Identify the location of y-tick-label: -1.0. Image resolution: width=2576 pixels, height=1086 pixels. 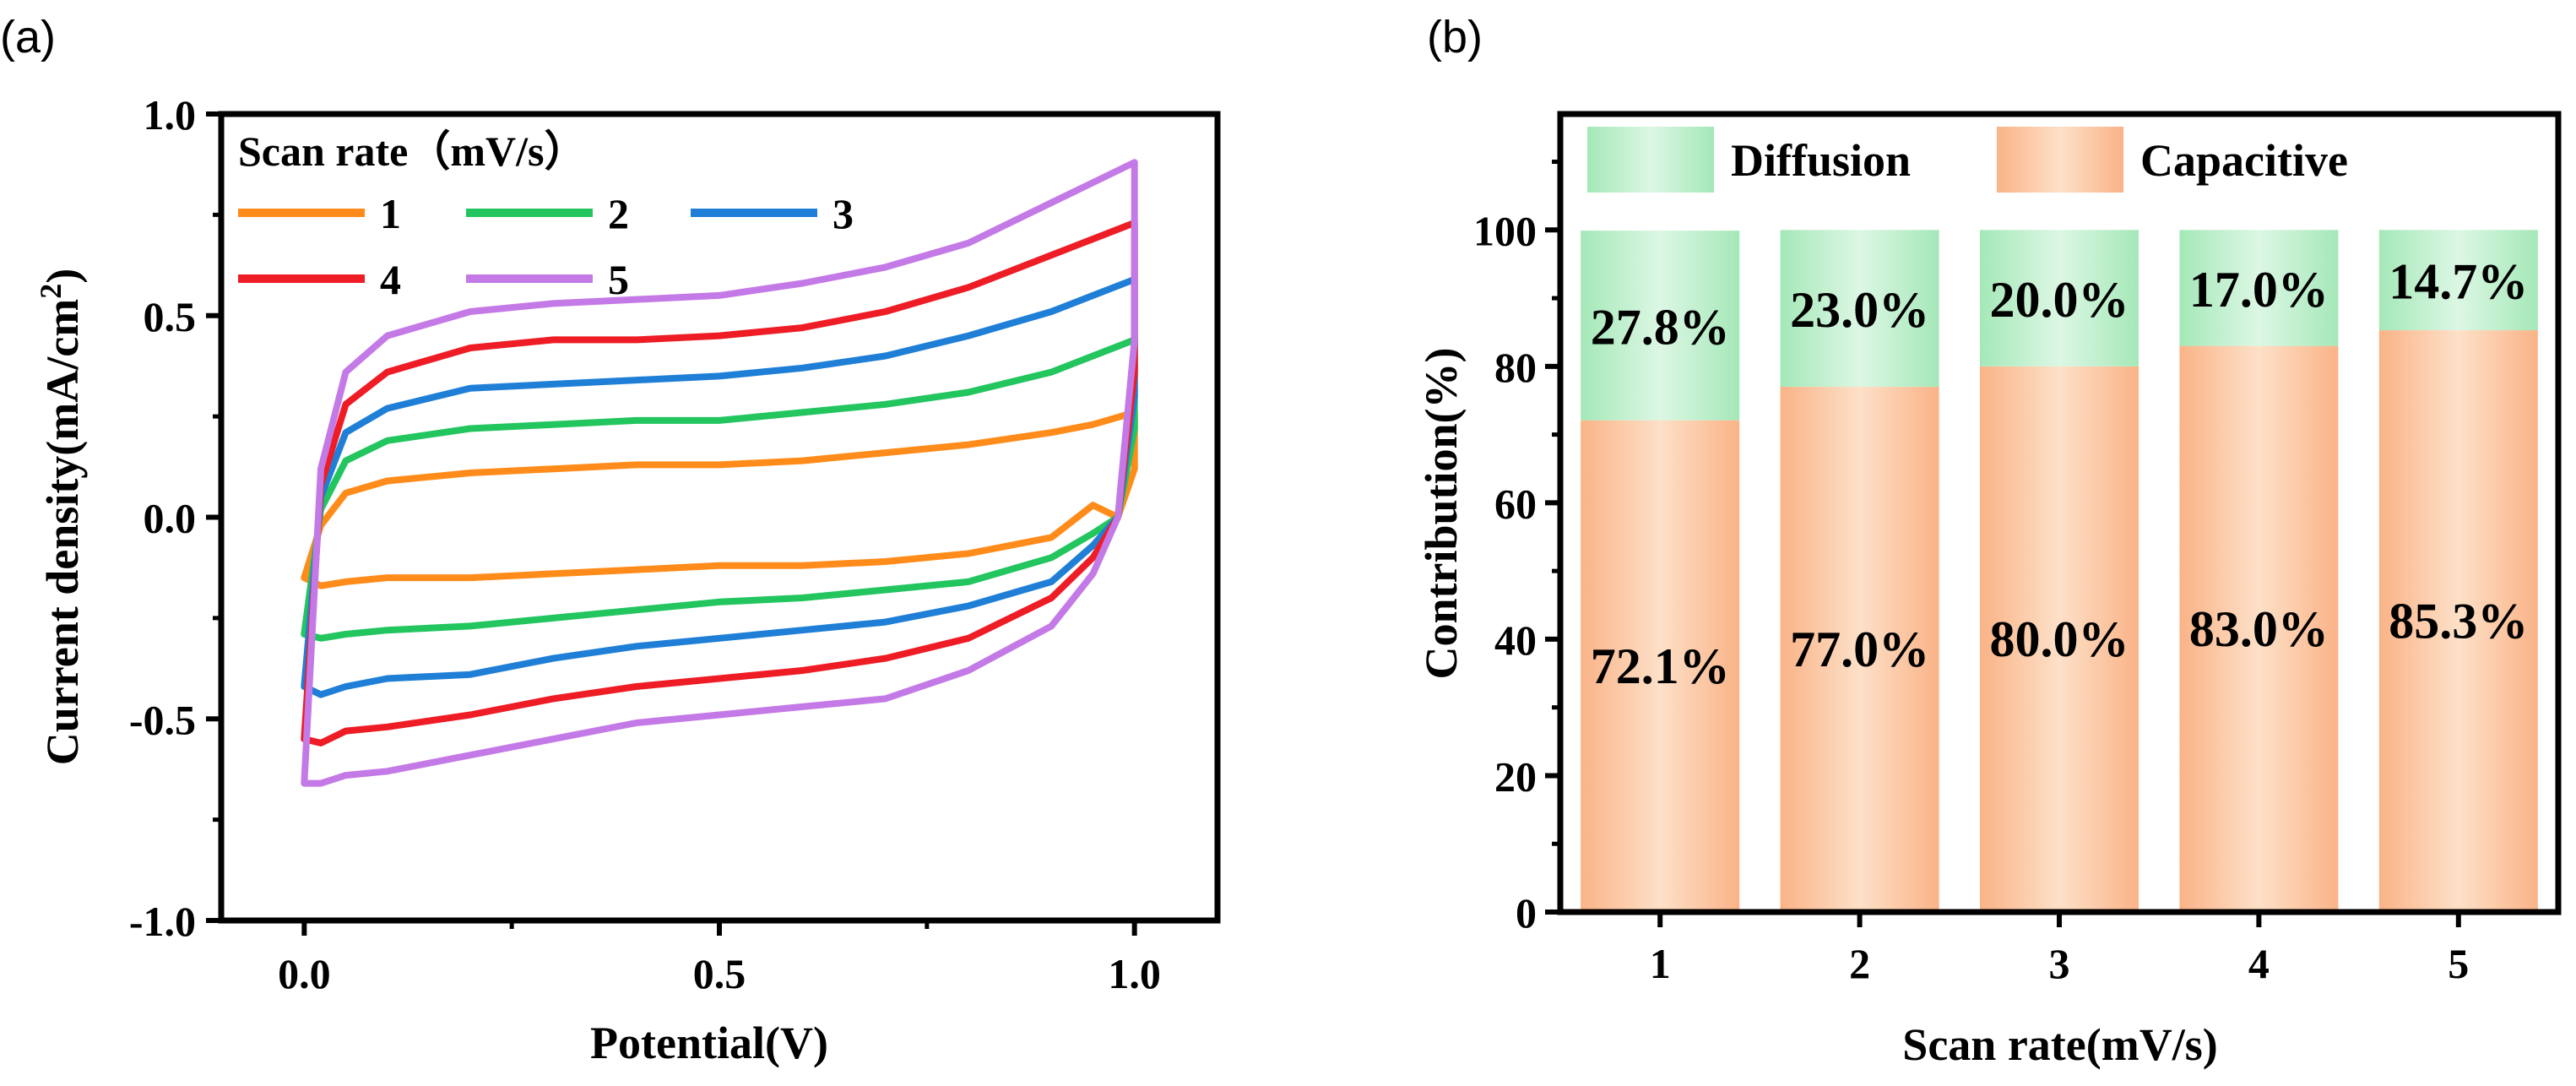
(162, 922).